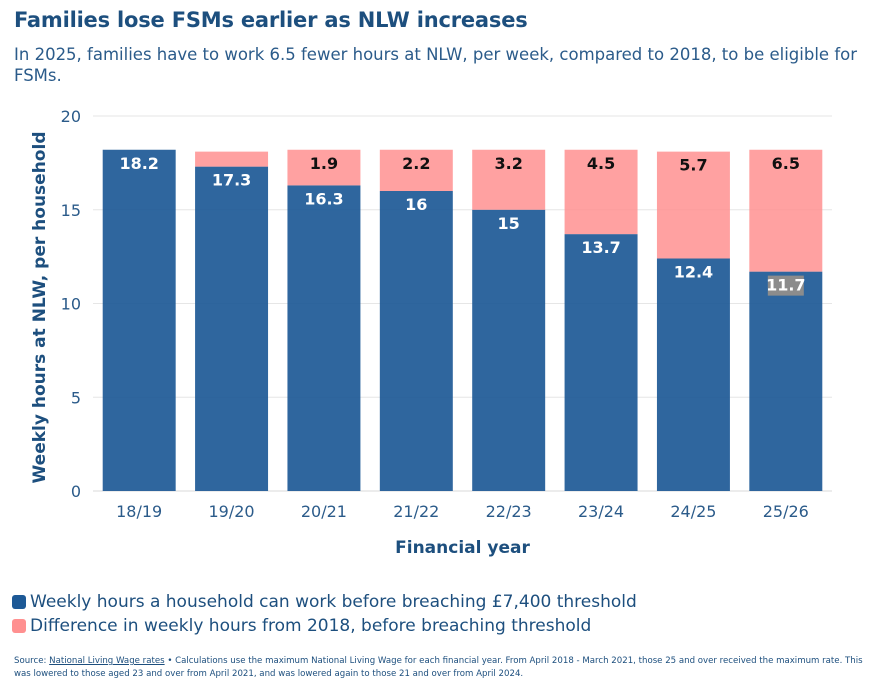 This screenshot has height=693, width=882. Describe the element at coordinates (416, 511) in the screenshot. I see `x-tick-label: 21/22` at that location.